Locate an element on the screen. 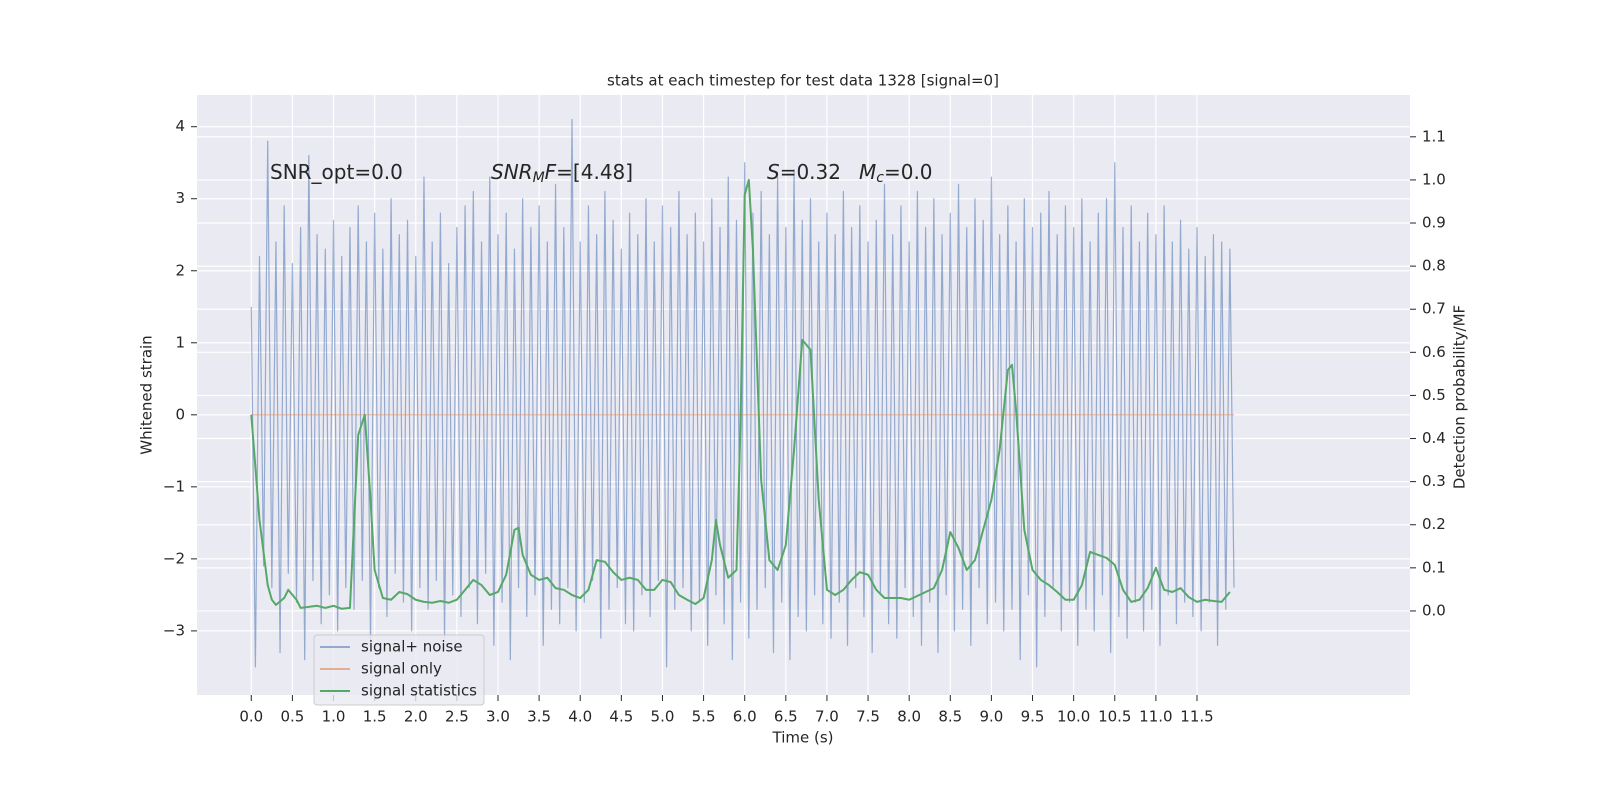  y2-tick-label: 0.6 is located at coordinates (1434, 352).